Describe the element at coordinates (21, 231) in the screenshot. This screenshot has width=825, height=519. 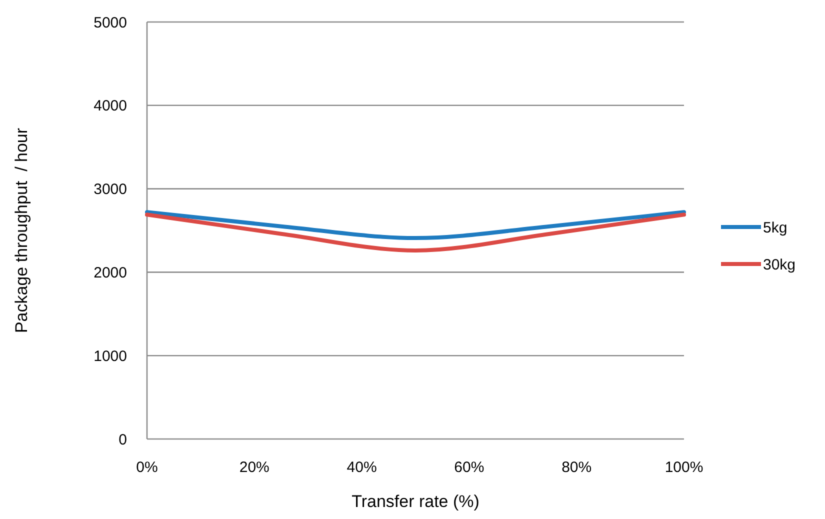
I see `y-axis-title: Package throughput / hour` at that location.